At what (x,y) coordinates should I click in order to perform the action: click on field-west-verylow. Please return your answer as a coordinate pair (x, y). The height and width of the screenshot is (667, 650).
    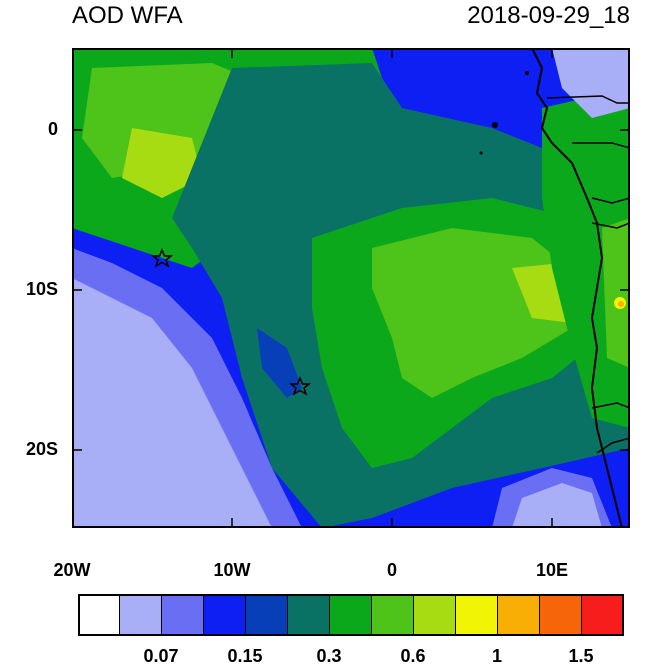
    Looking at the image, I should click on (172, 403).